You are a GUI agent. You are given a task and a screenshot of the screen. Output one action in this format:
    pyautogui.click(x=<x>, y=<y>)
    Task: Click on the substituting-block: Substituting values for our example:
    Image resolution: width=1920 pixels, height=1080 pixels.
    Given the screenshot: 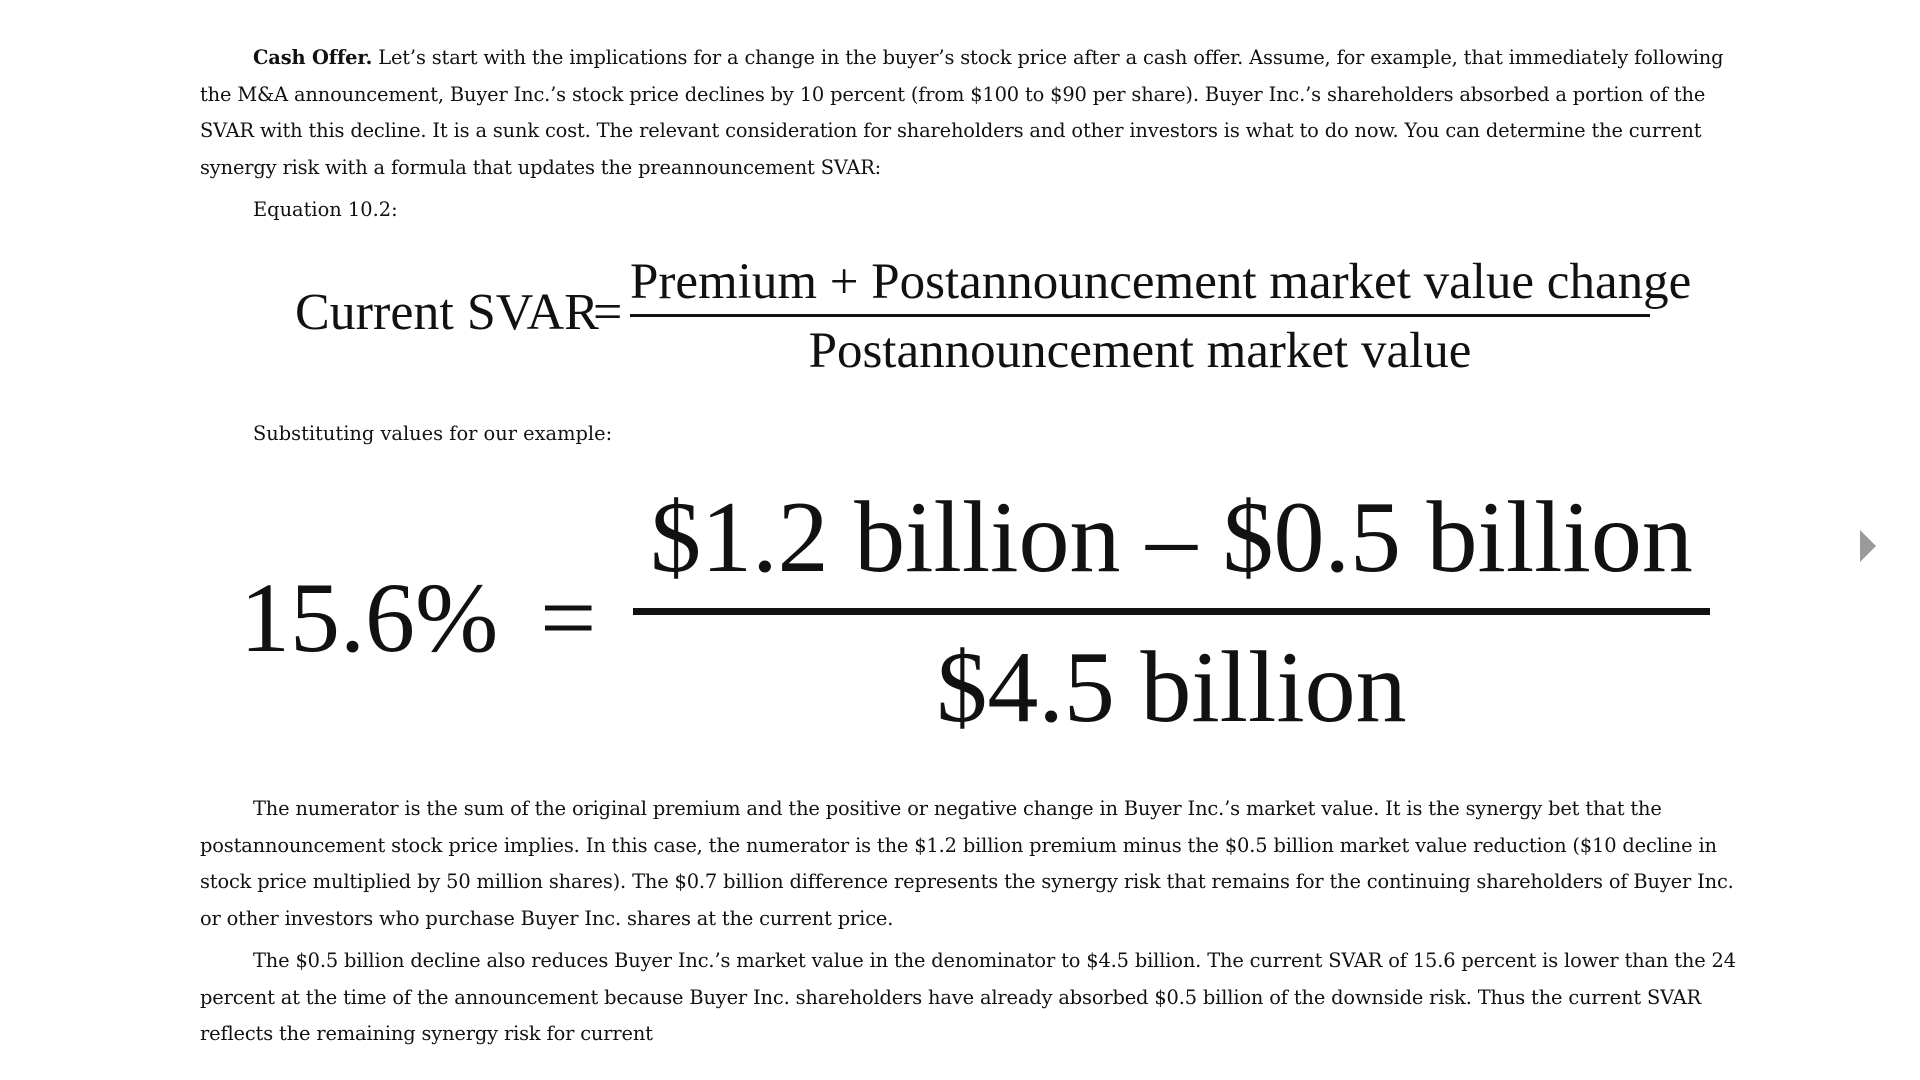 What is the action you would take?
    pyautogui.click(x=972, y=434)
    